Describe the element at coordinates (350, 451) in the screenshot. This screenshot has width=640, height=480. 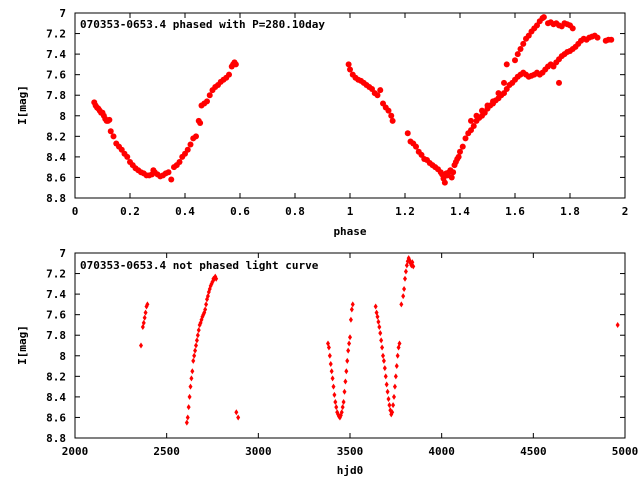
I see `x-tick-label: 3500` at that location.